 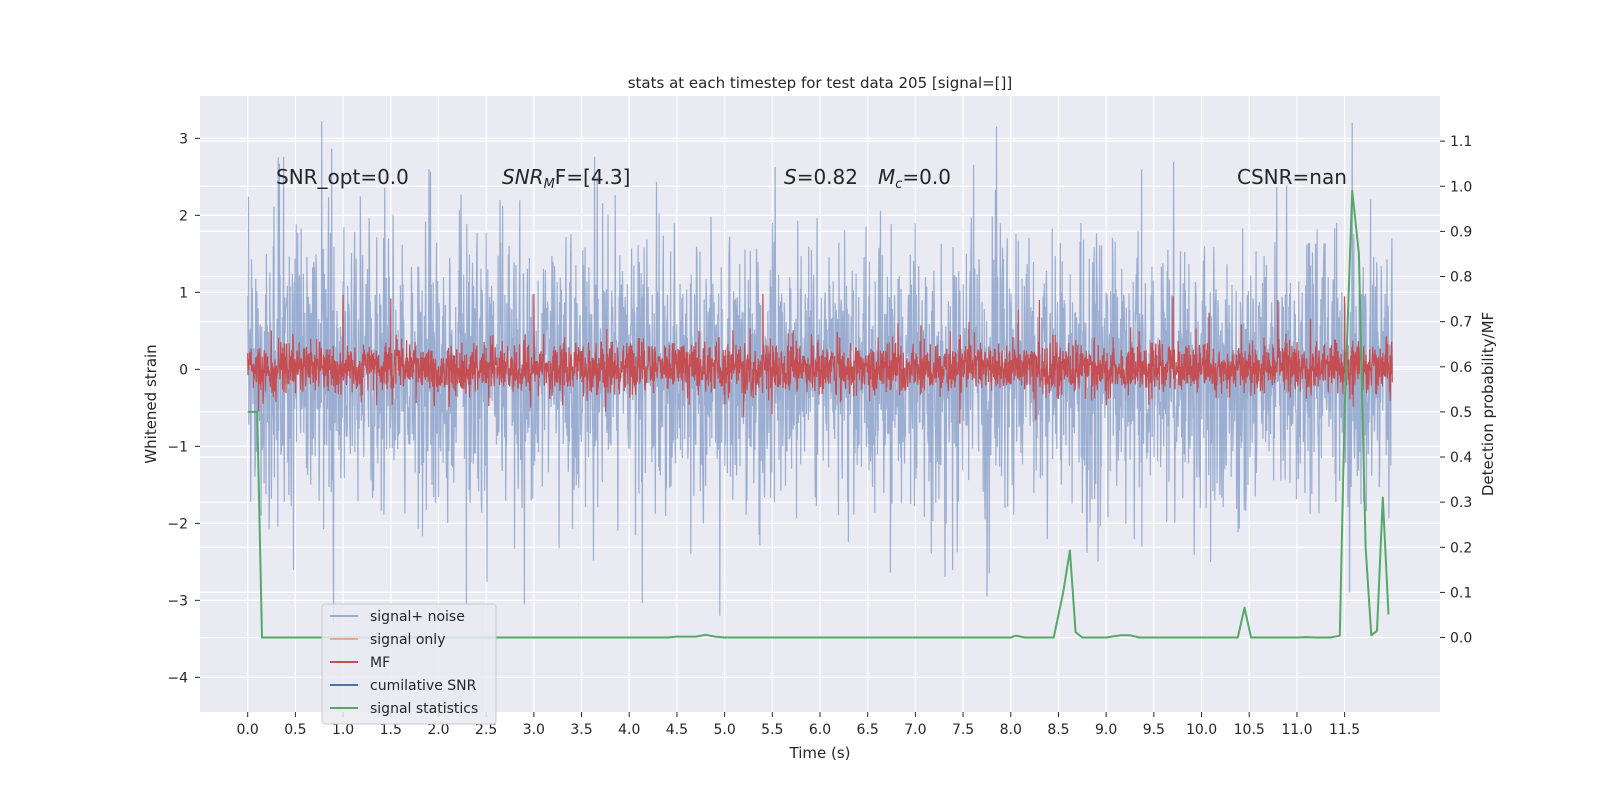 What do you see at coordinates (1488, 404) in the screenshot?
I see `y2-axis-label: Detection probability/MF` at bounding box center [1488, 404].